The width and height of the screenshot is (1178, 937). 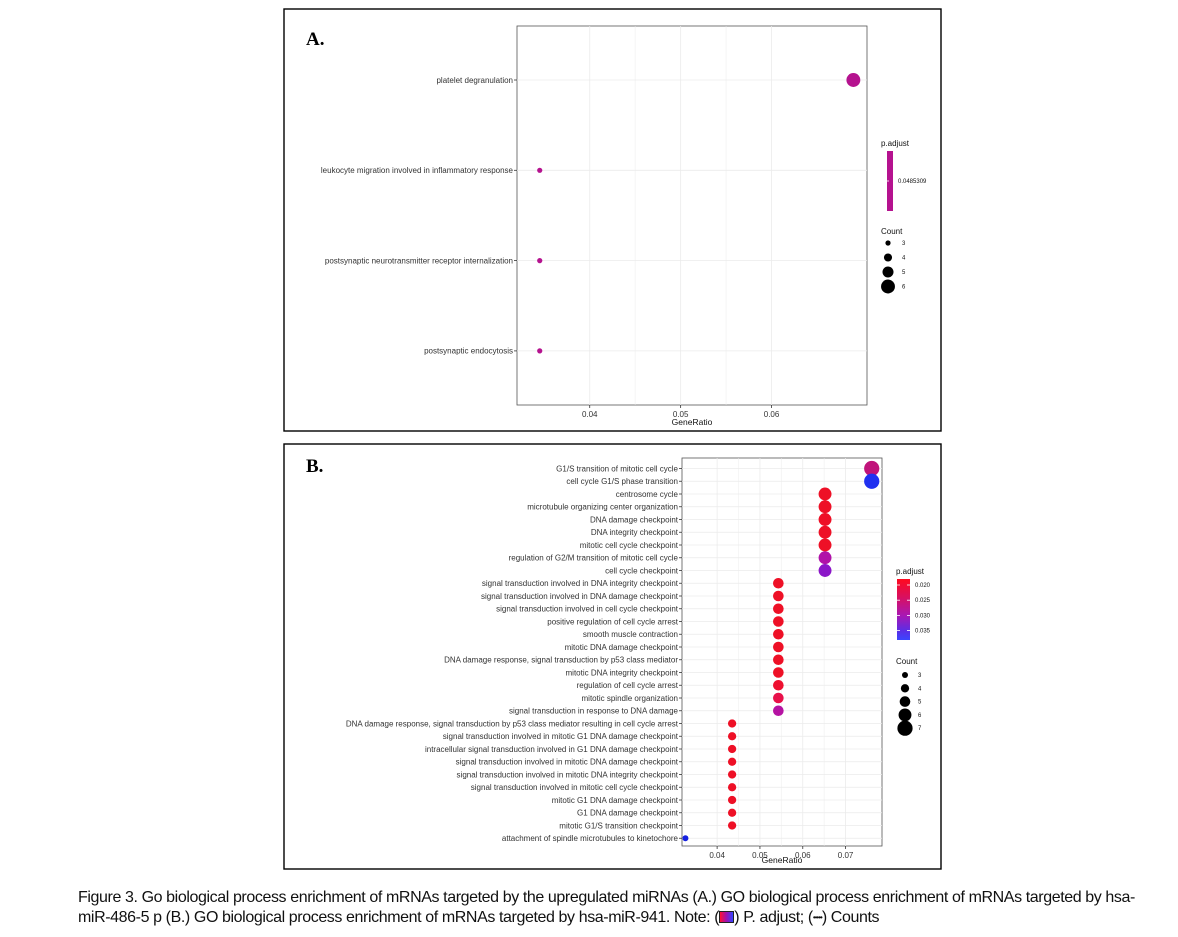 What do you see at coordinates (782, 860) in the screenshot?
I see `panel-b-x-axis-title: GeneRatio` at bounding box center [782, 860].